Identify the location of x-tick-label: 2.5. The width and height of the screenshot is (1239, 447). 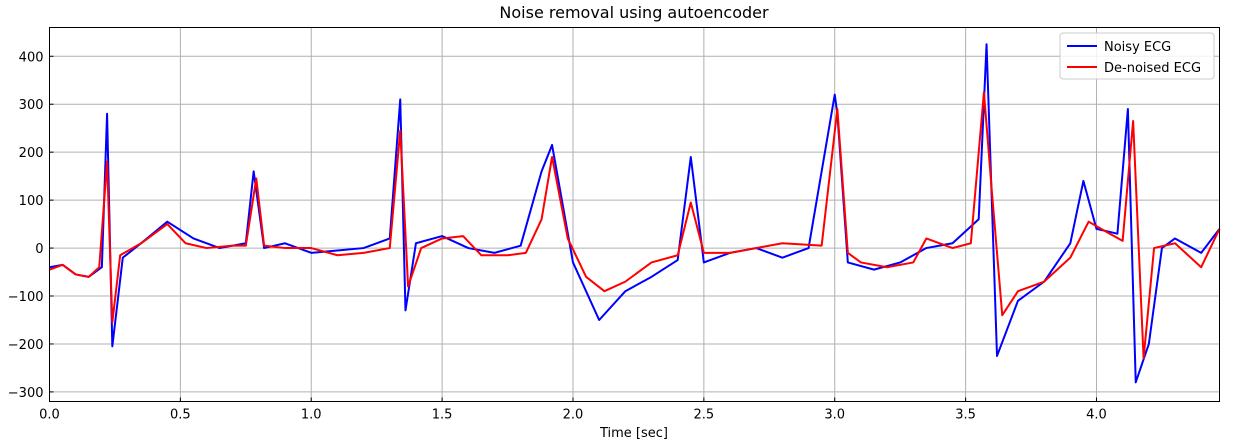
(704, 415).